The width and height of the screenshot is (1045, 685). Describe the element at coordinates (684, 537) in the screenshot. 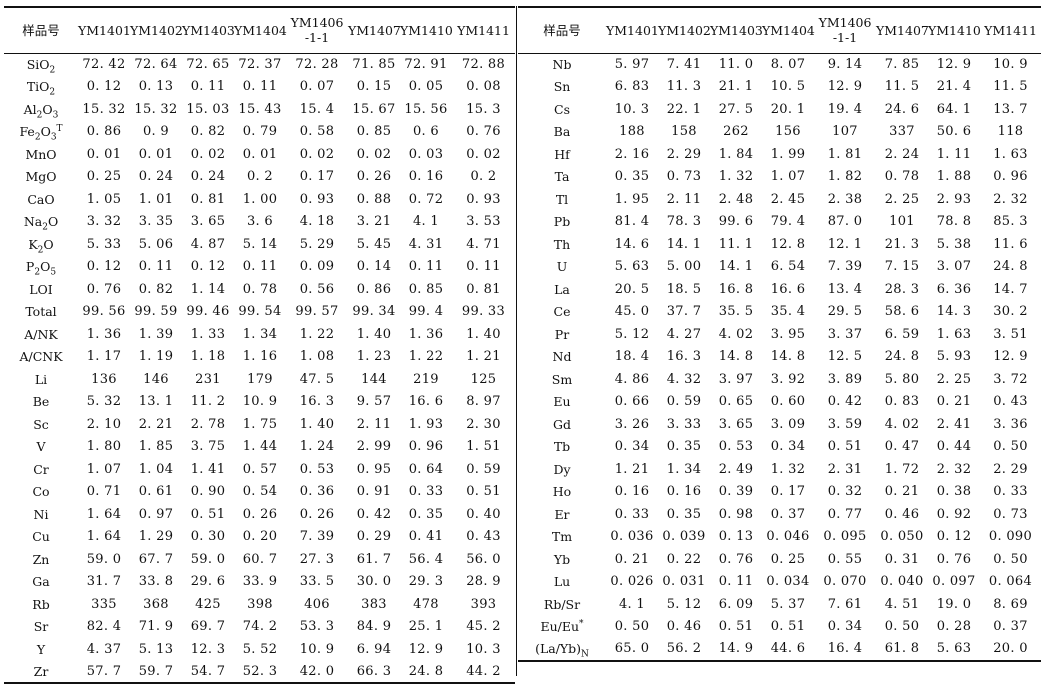

I see `value-cell: 0. 039` at that location.